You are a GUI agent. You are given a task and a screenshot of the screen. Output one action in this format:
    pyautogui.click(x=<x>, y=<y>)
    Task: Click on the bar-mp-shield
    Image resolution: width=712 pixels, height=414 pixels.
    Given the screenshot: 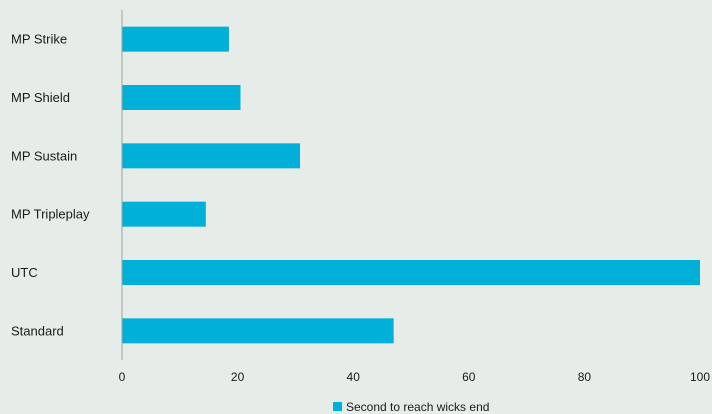 What is the action you would take?
    pyautogui.click(x=181, y=97)
    